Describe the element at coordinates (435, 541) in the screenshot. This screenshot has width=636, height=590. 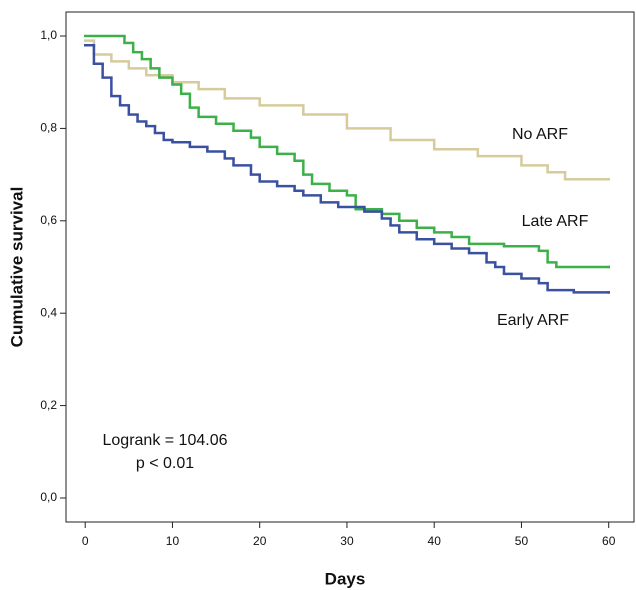
I see `x-tick-label: 40` at that location.